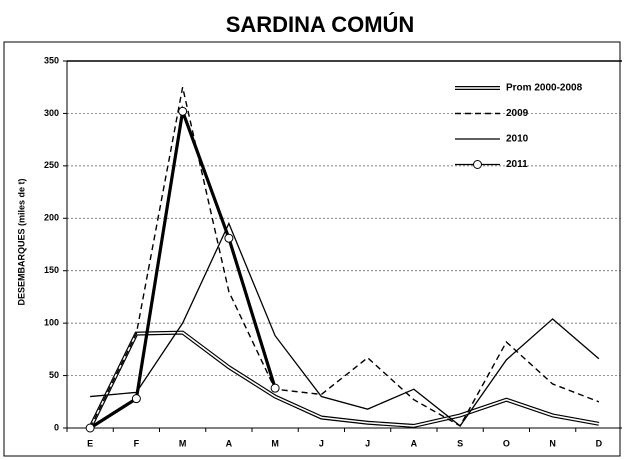 This screenshot has height=460, width=624. I want to click on x-tick-label: O, so click(506, 443).